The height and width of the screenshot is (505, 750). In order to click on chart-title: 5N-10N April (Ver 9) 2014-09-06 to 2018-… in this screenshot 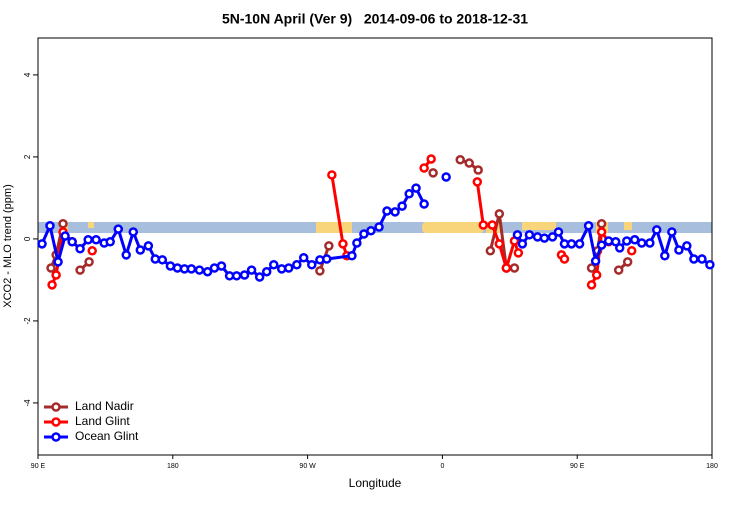, I will do `click(375, 19)`.